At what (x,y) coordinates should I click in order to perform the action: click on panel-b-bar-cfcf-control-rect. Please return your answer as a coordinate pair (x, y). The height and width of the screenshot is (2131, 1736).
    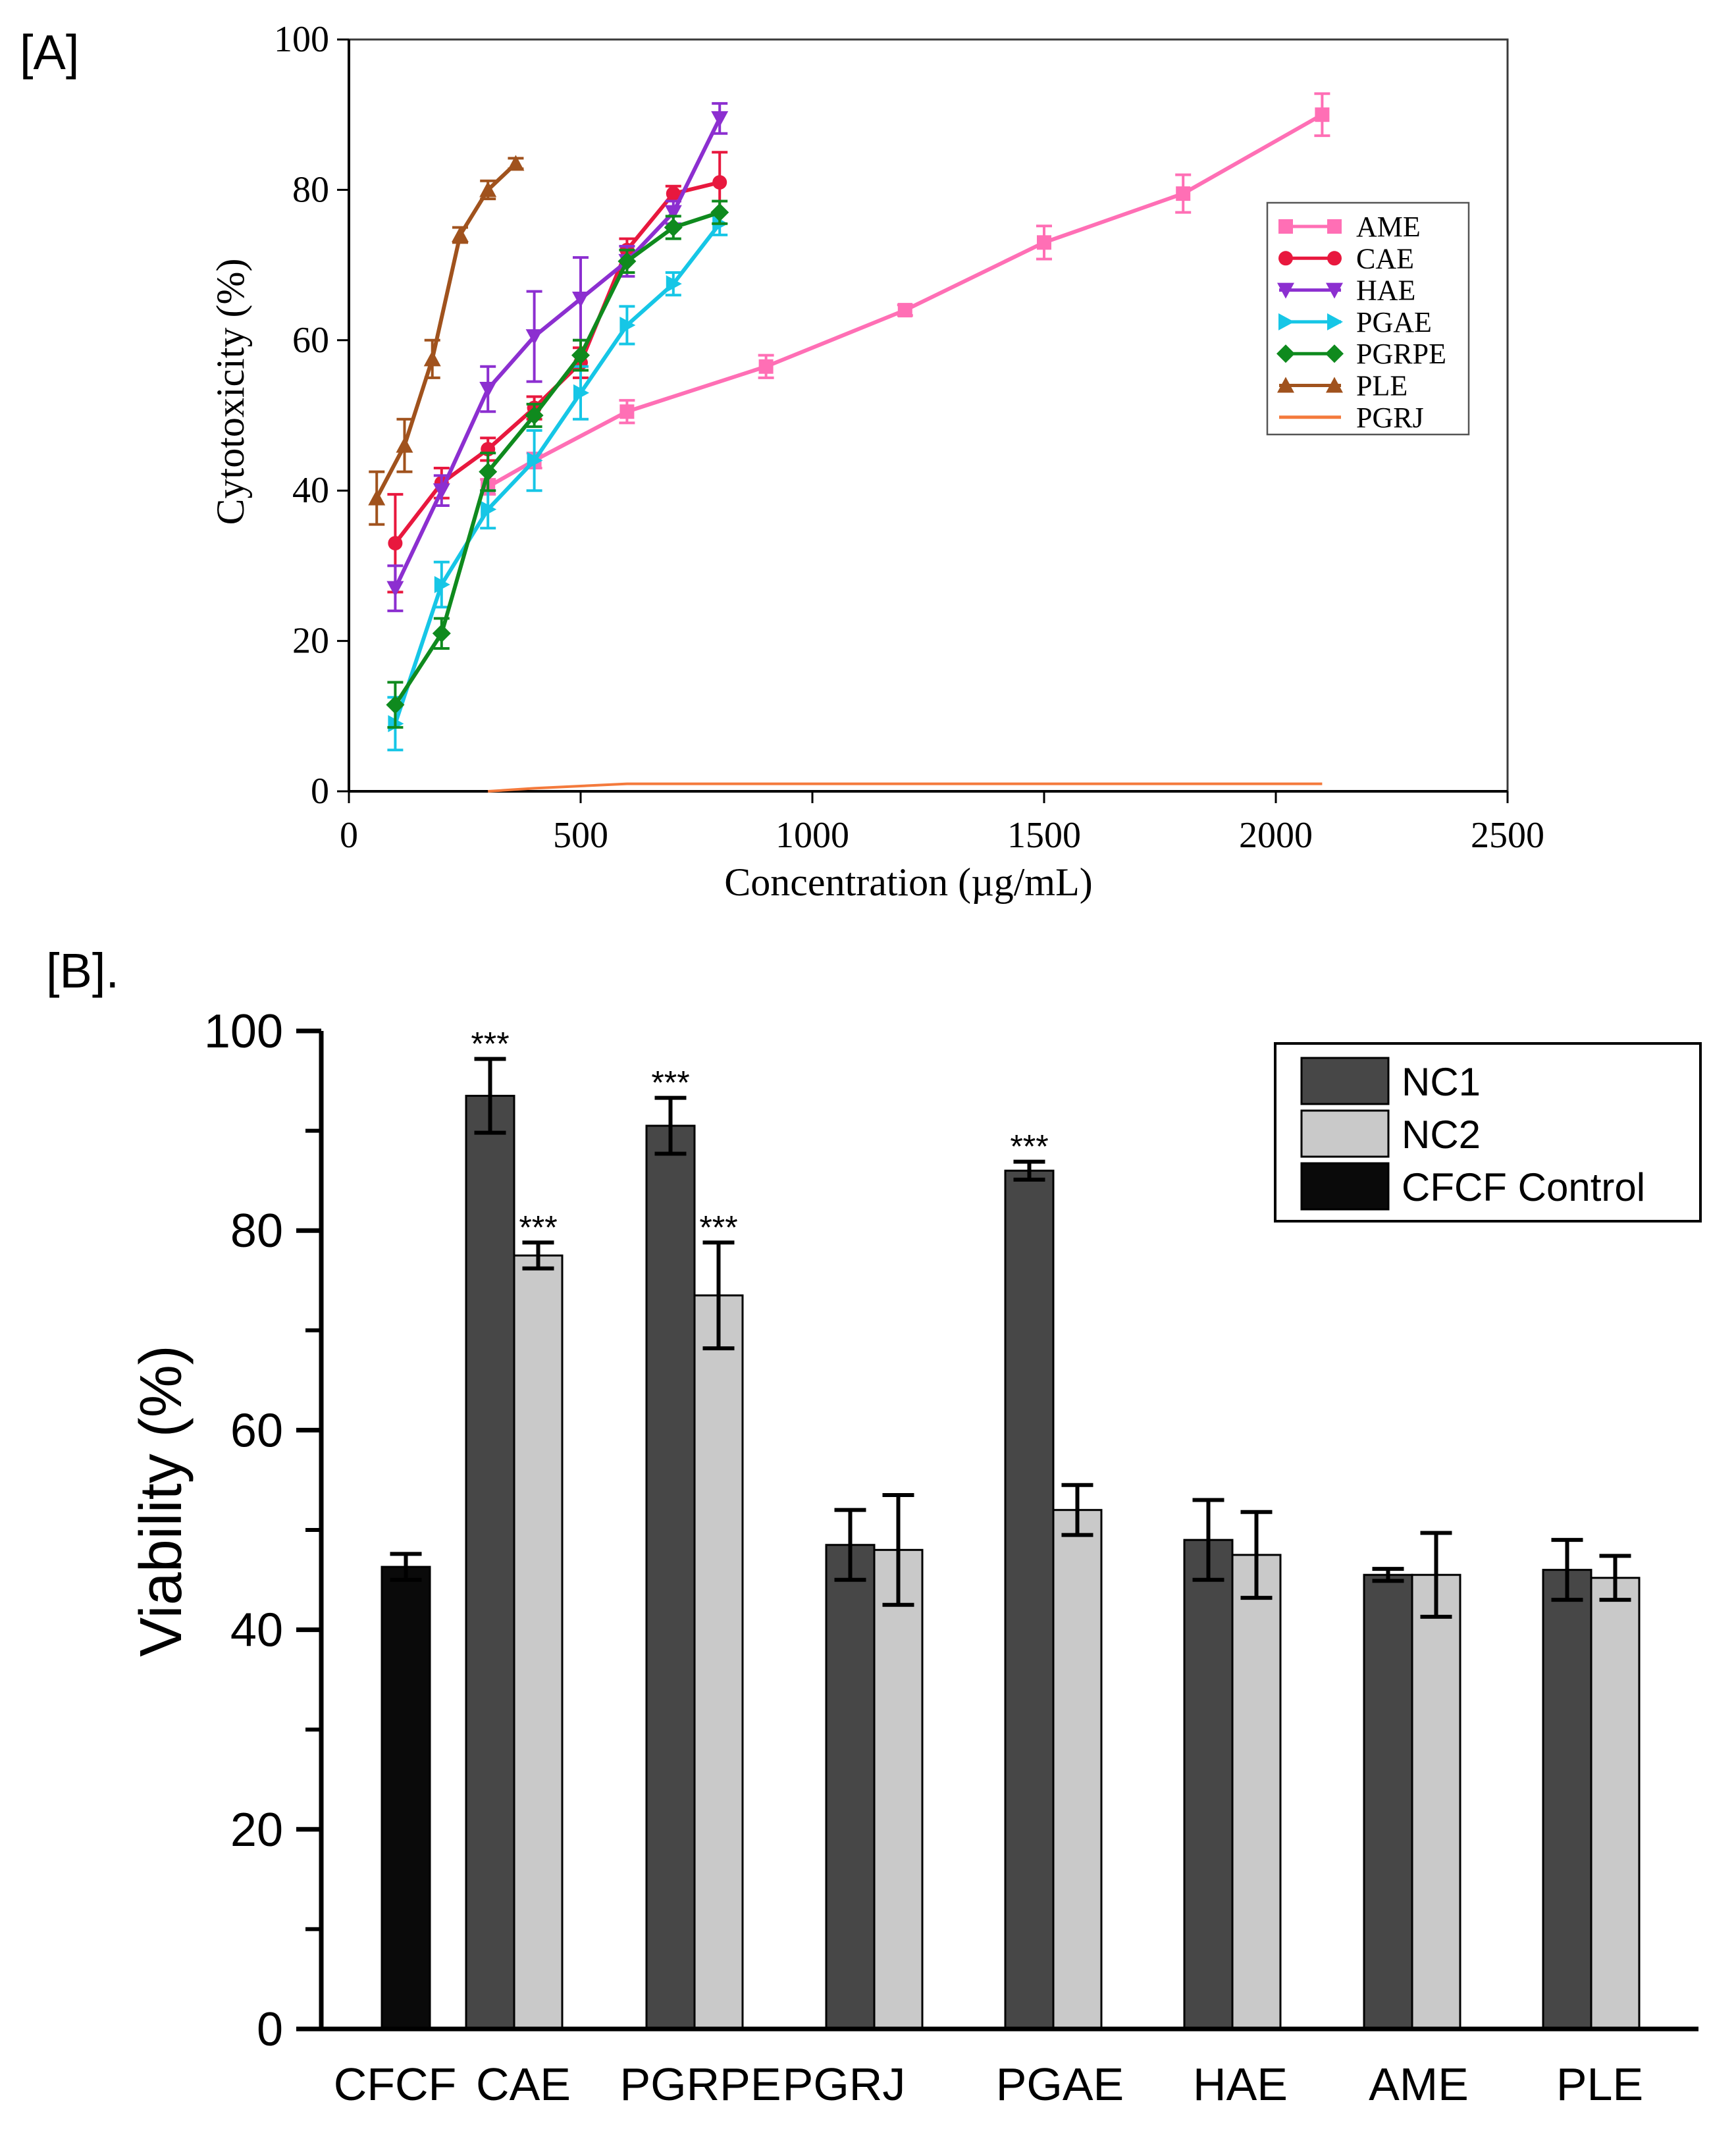
    Looking at the image, I should click on (406, 1797).